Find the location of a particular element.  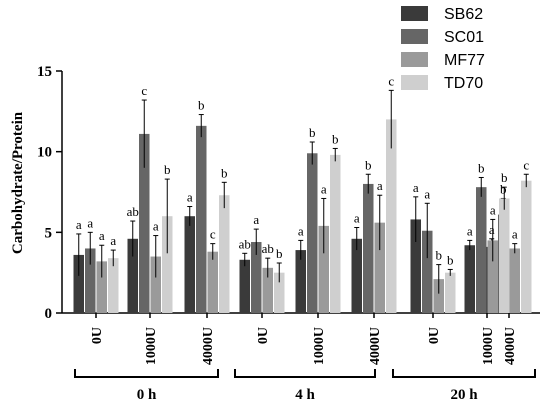

group-label: 0 h is located at coordinates (147, 395).